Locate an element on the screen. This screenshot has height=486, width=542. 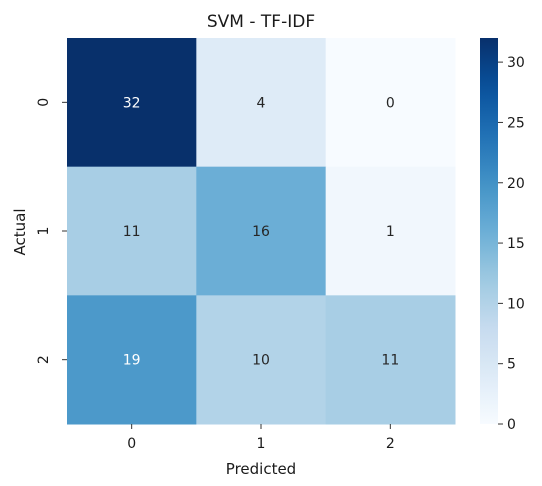
x-axis: 0 1 2 is located at coordinates (261, 438).